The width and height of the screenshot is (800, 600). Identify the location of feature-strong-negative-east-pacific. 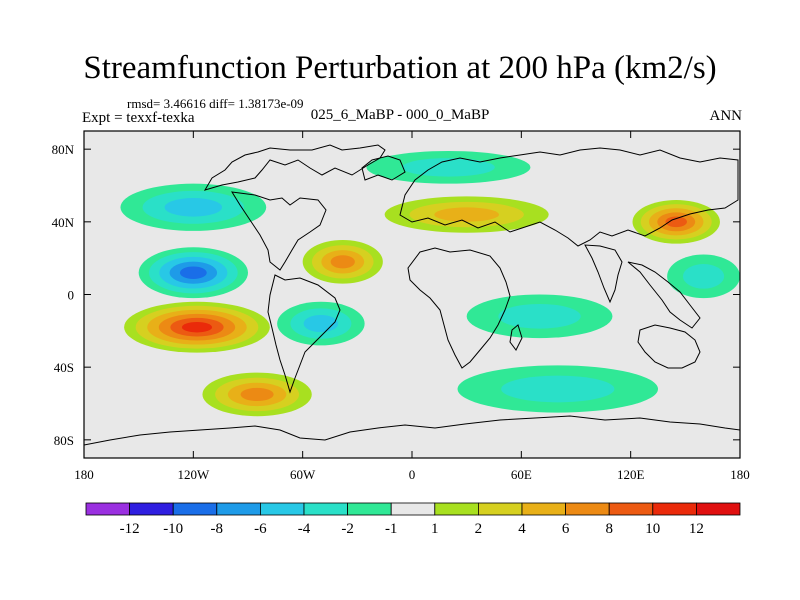
(193, 273).